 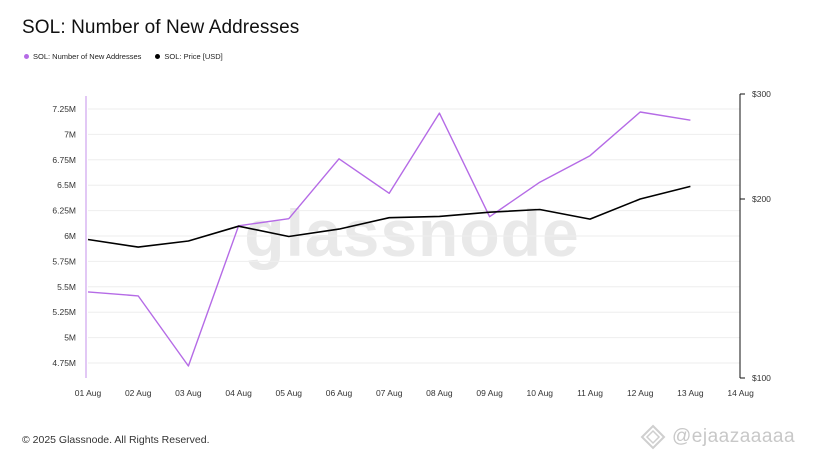 I want to click on y-left-tick-label: 6.75M, so click(x=64, y=160).